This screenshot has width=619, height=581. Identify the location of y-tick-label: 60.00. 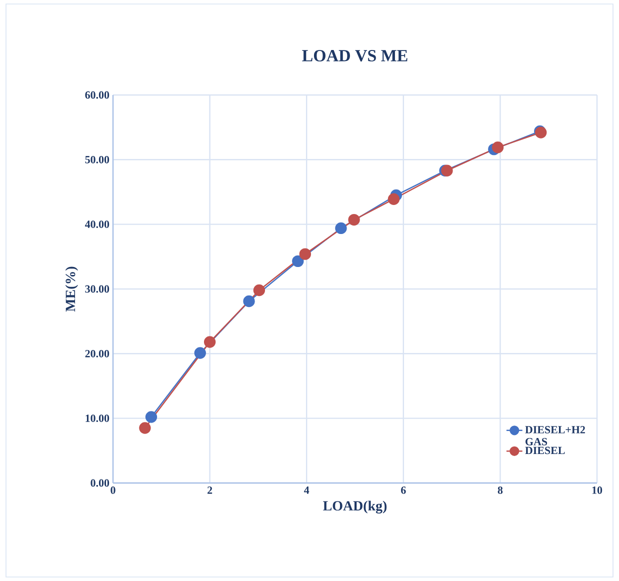
(97, 95).